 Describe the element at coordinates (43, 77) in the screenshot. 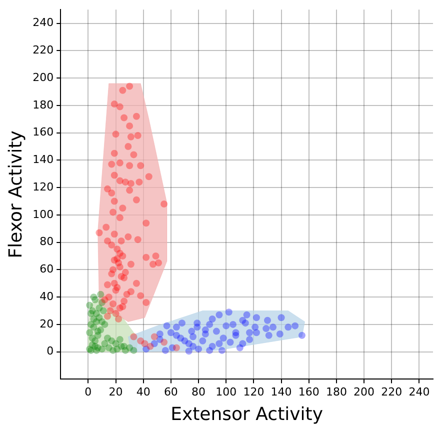

I see `y-tick-label: 200` at that location.